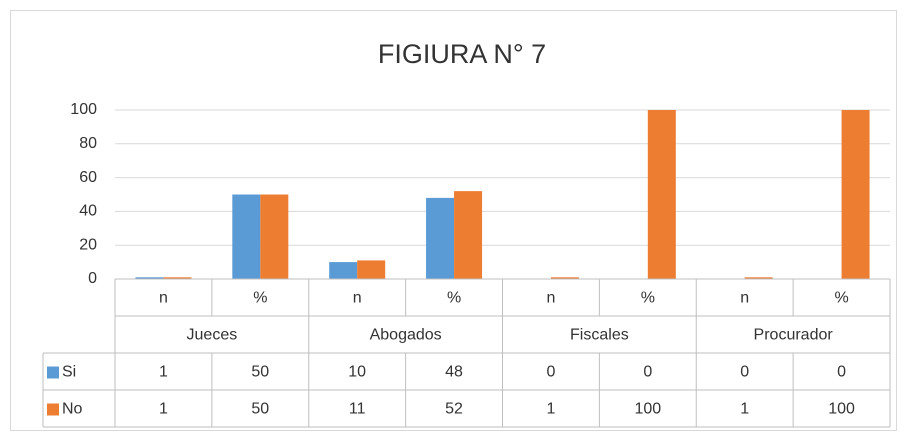  I want to click on y-tick-label: 0, so click(92, 278).